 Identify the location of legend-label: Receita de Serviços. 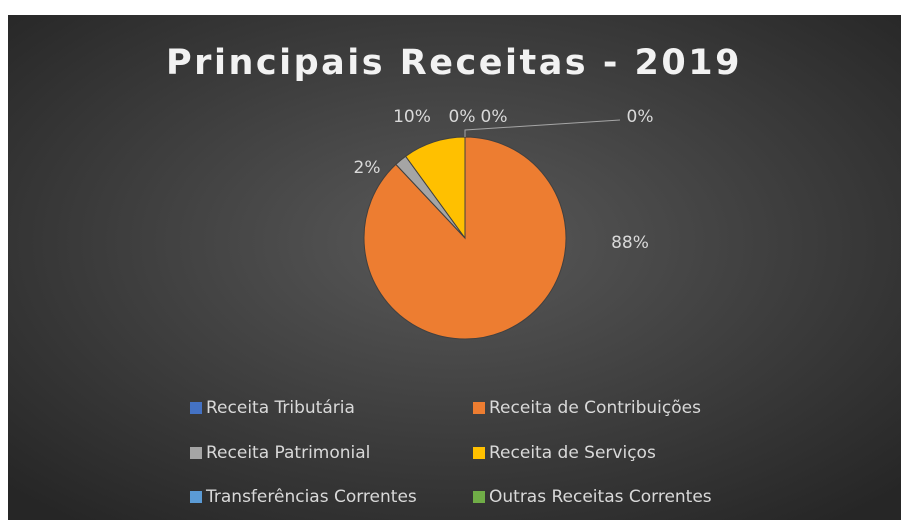
(572, 453).